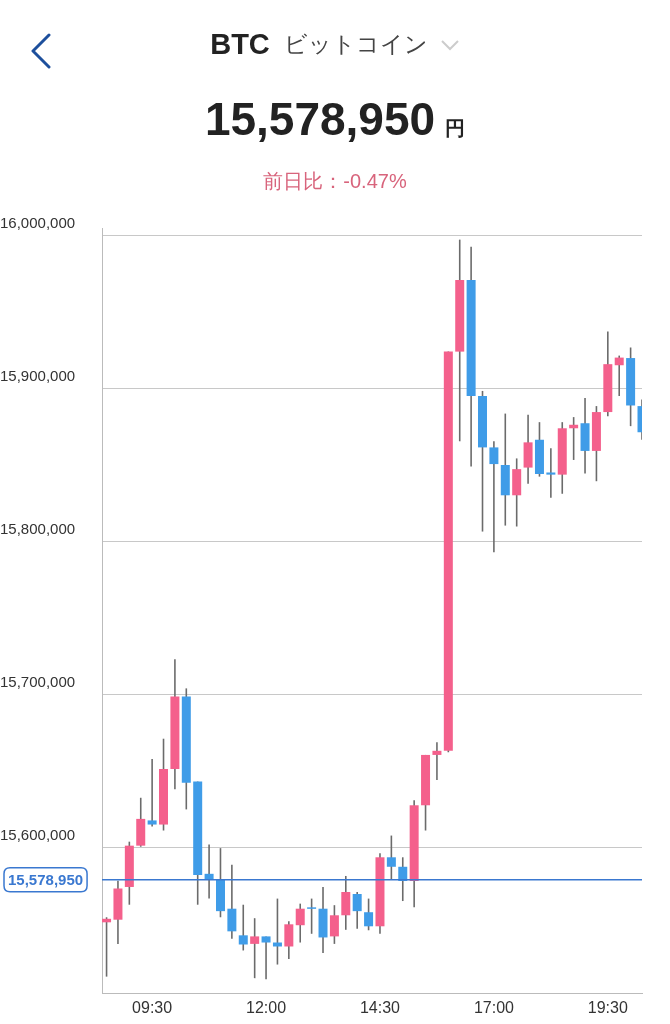  Describe the element at coordinates (494, 1008) in the screenshot. I see `x-tick-label: 17:00` at that location.